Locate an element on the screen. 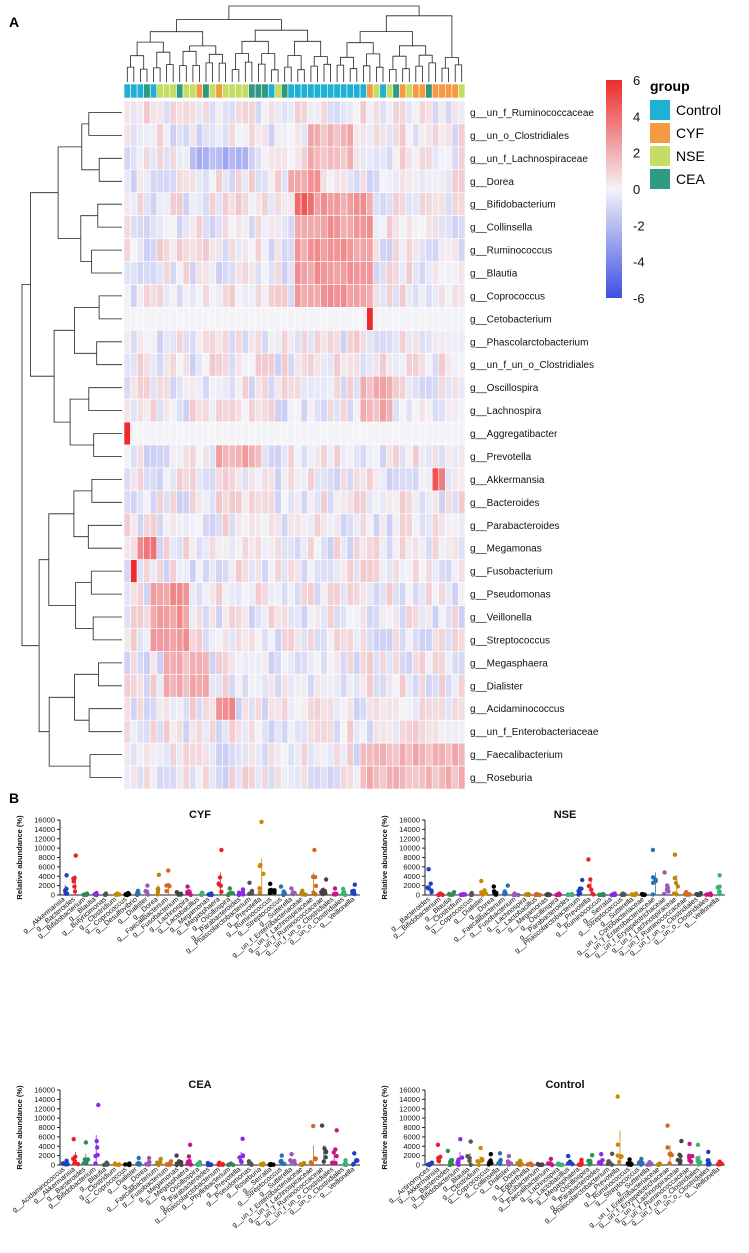 This screenshot has height=1253, width=749. legend-label: NSE is located at coordinates (690, 155).